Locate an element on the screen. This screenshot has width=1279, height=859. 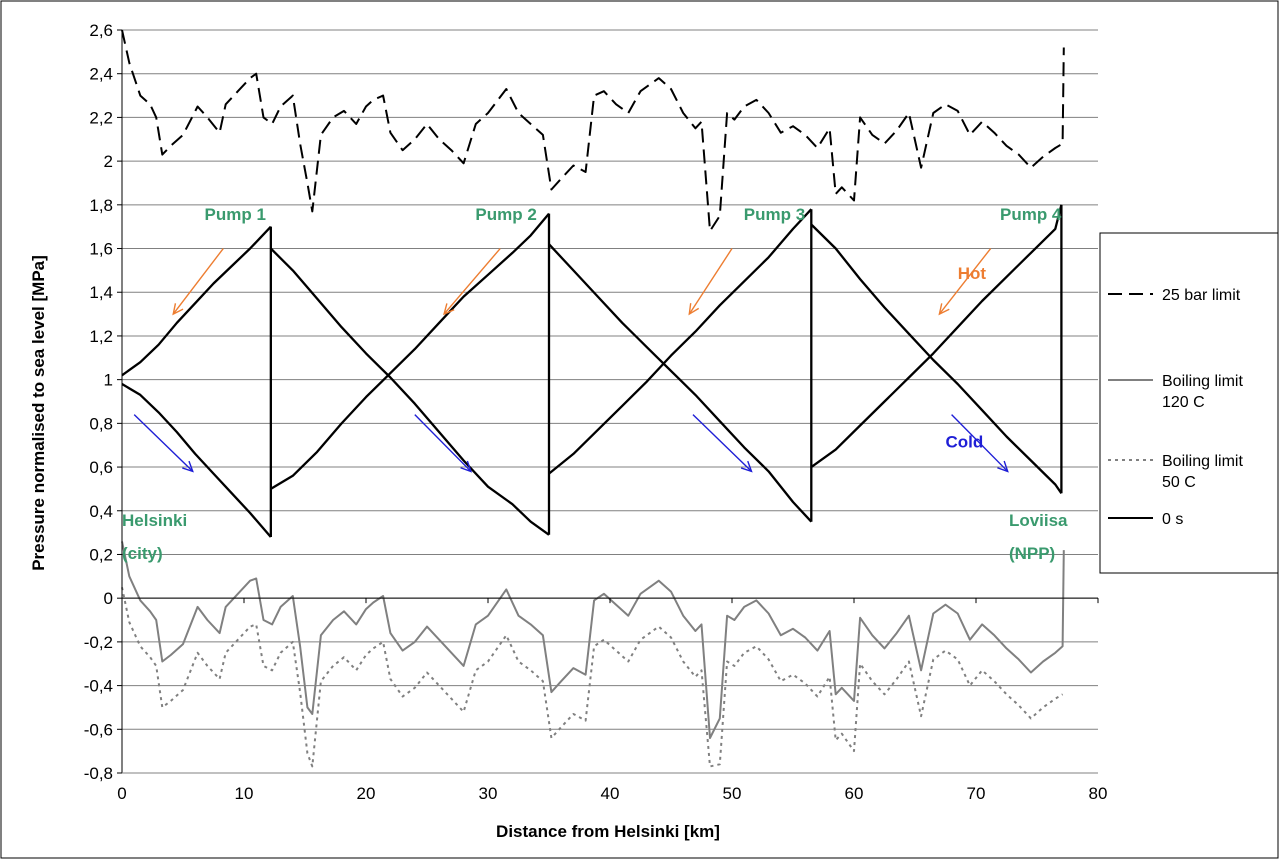
annotation-label: Hot is located at coordinates (972, 273).